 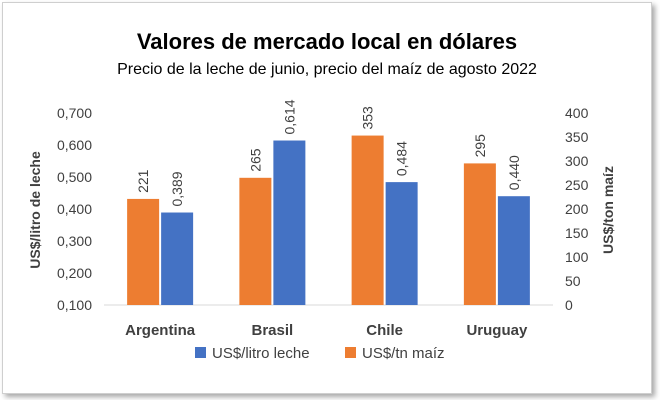 I want to click on y-right-tick-label: 250, so click(x=577, y=185).